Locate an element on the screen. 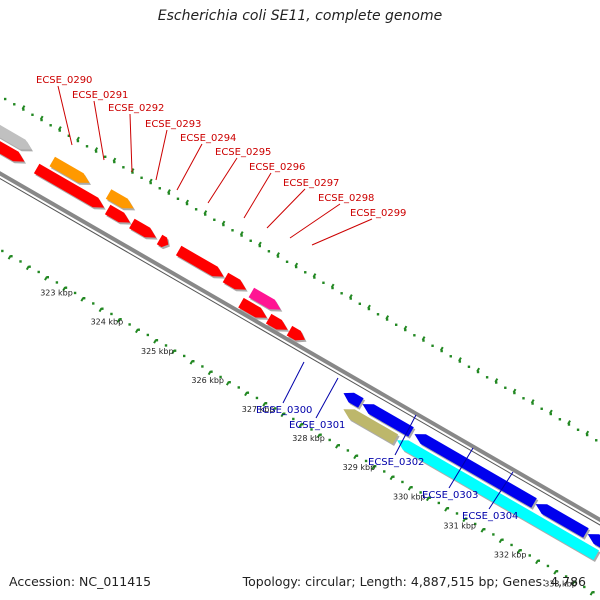 The image size is (600, 600). gene-arrow-gray is located at coordinates (16, 138).